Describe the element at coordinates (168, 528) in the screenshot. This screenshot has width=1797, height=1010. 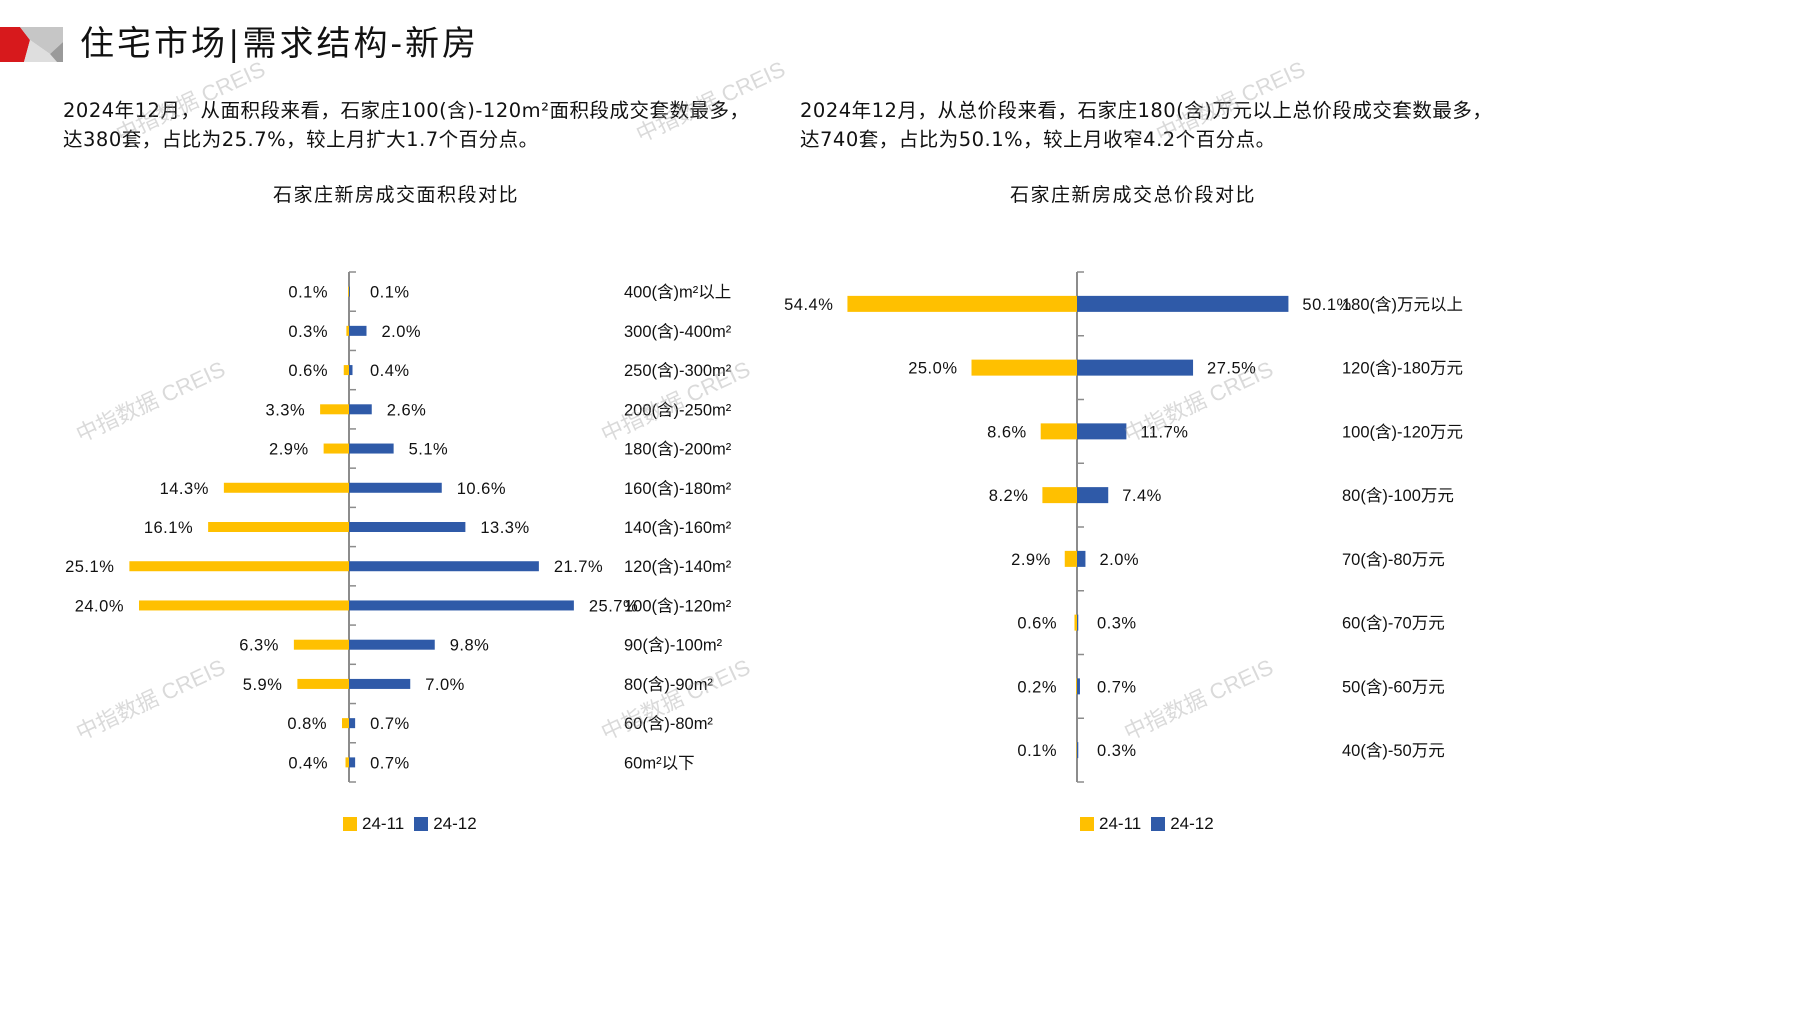
I see `data-label-24-11: 16.1%` at that location.